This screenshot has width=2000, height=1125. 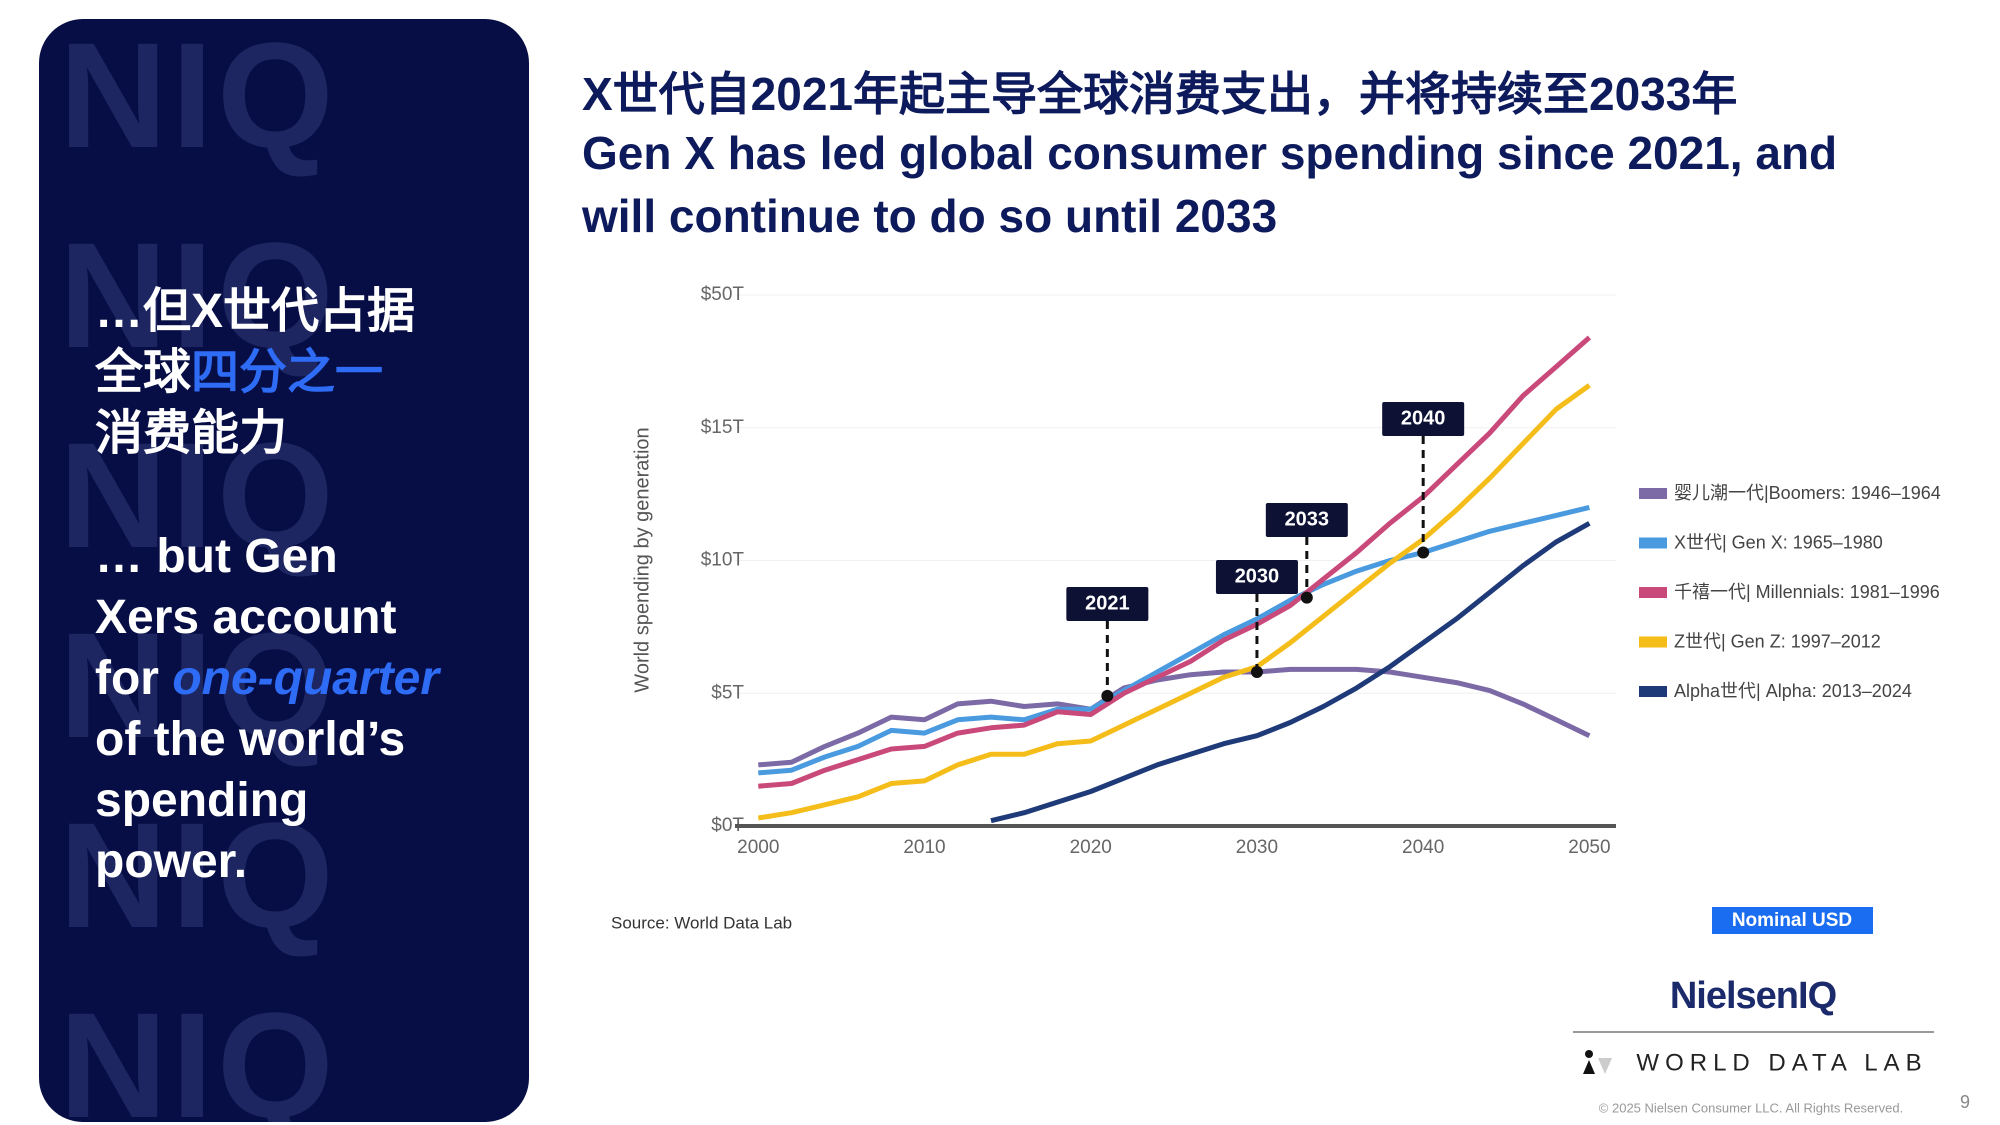 I want to click on logo: NielsenIQ, so click(x=1753, y=996).